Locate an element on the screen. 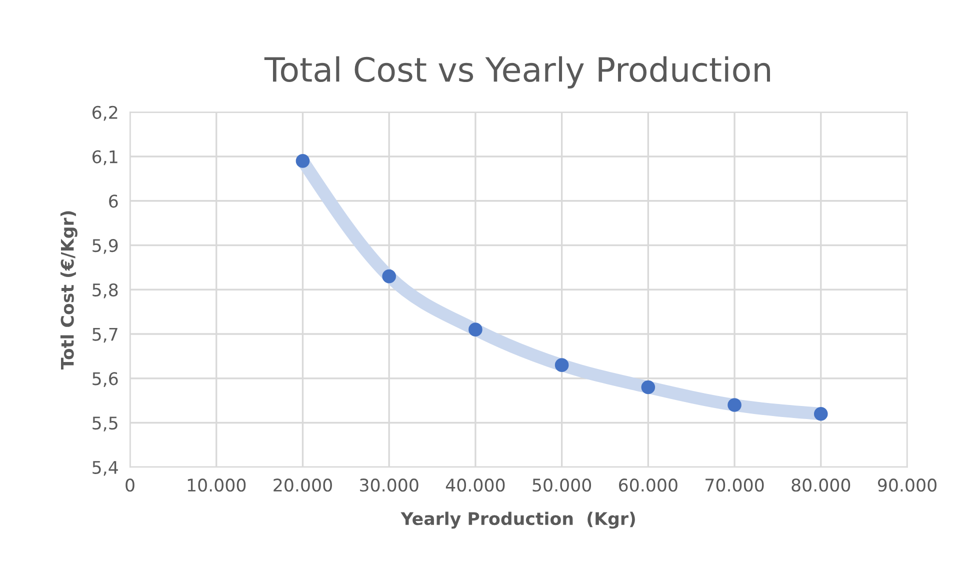  x-tick-label: 80.000 is located at coordinates (821, 485).